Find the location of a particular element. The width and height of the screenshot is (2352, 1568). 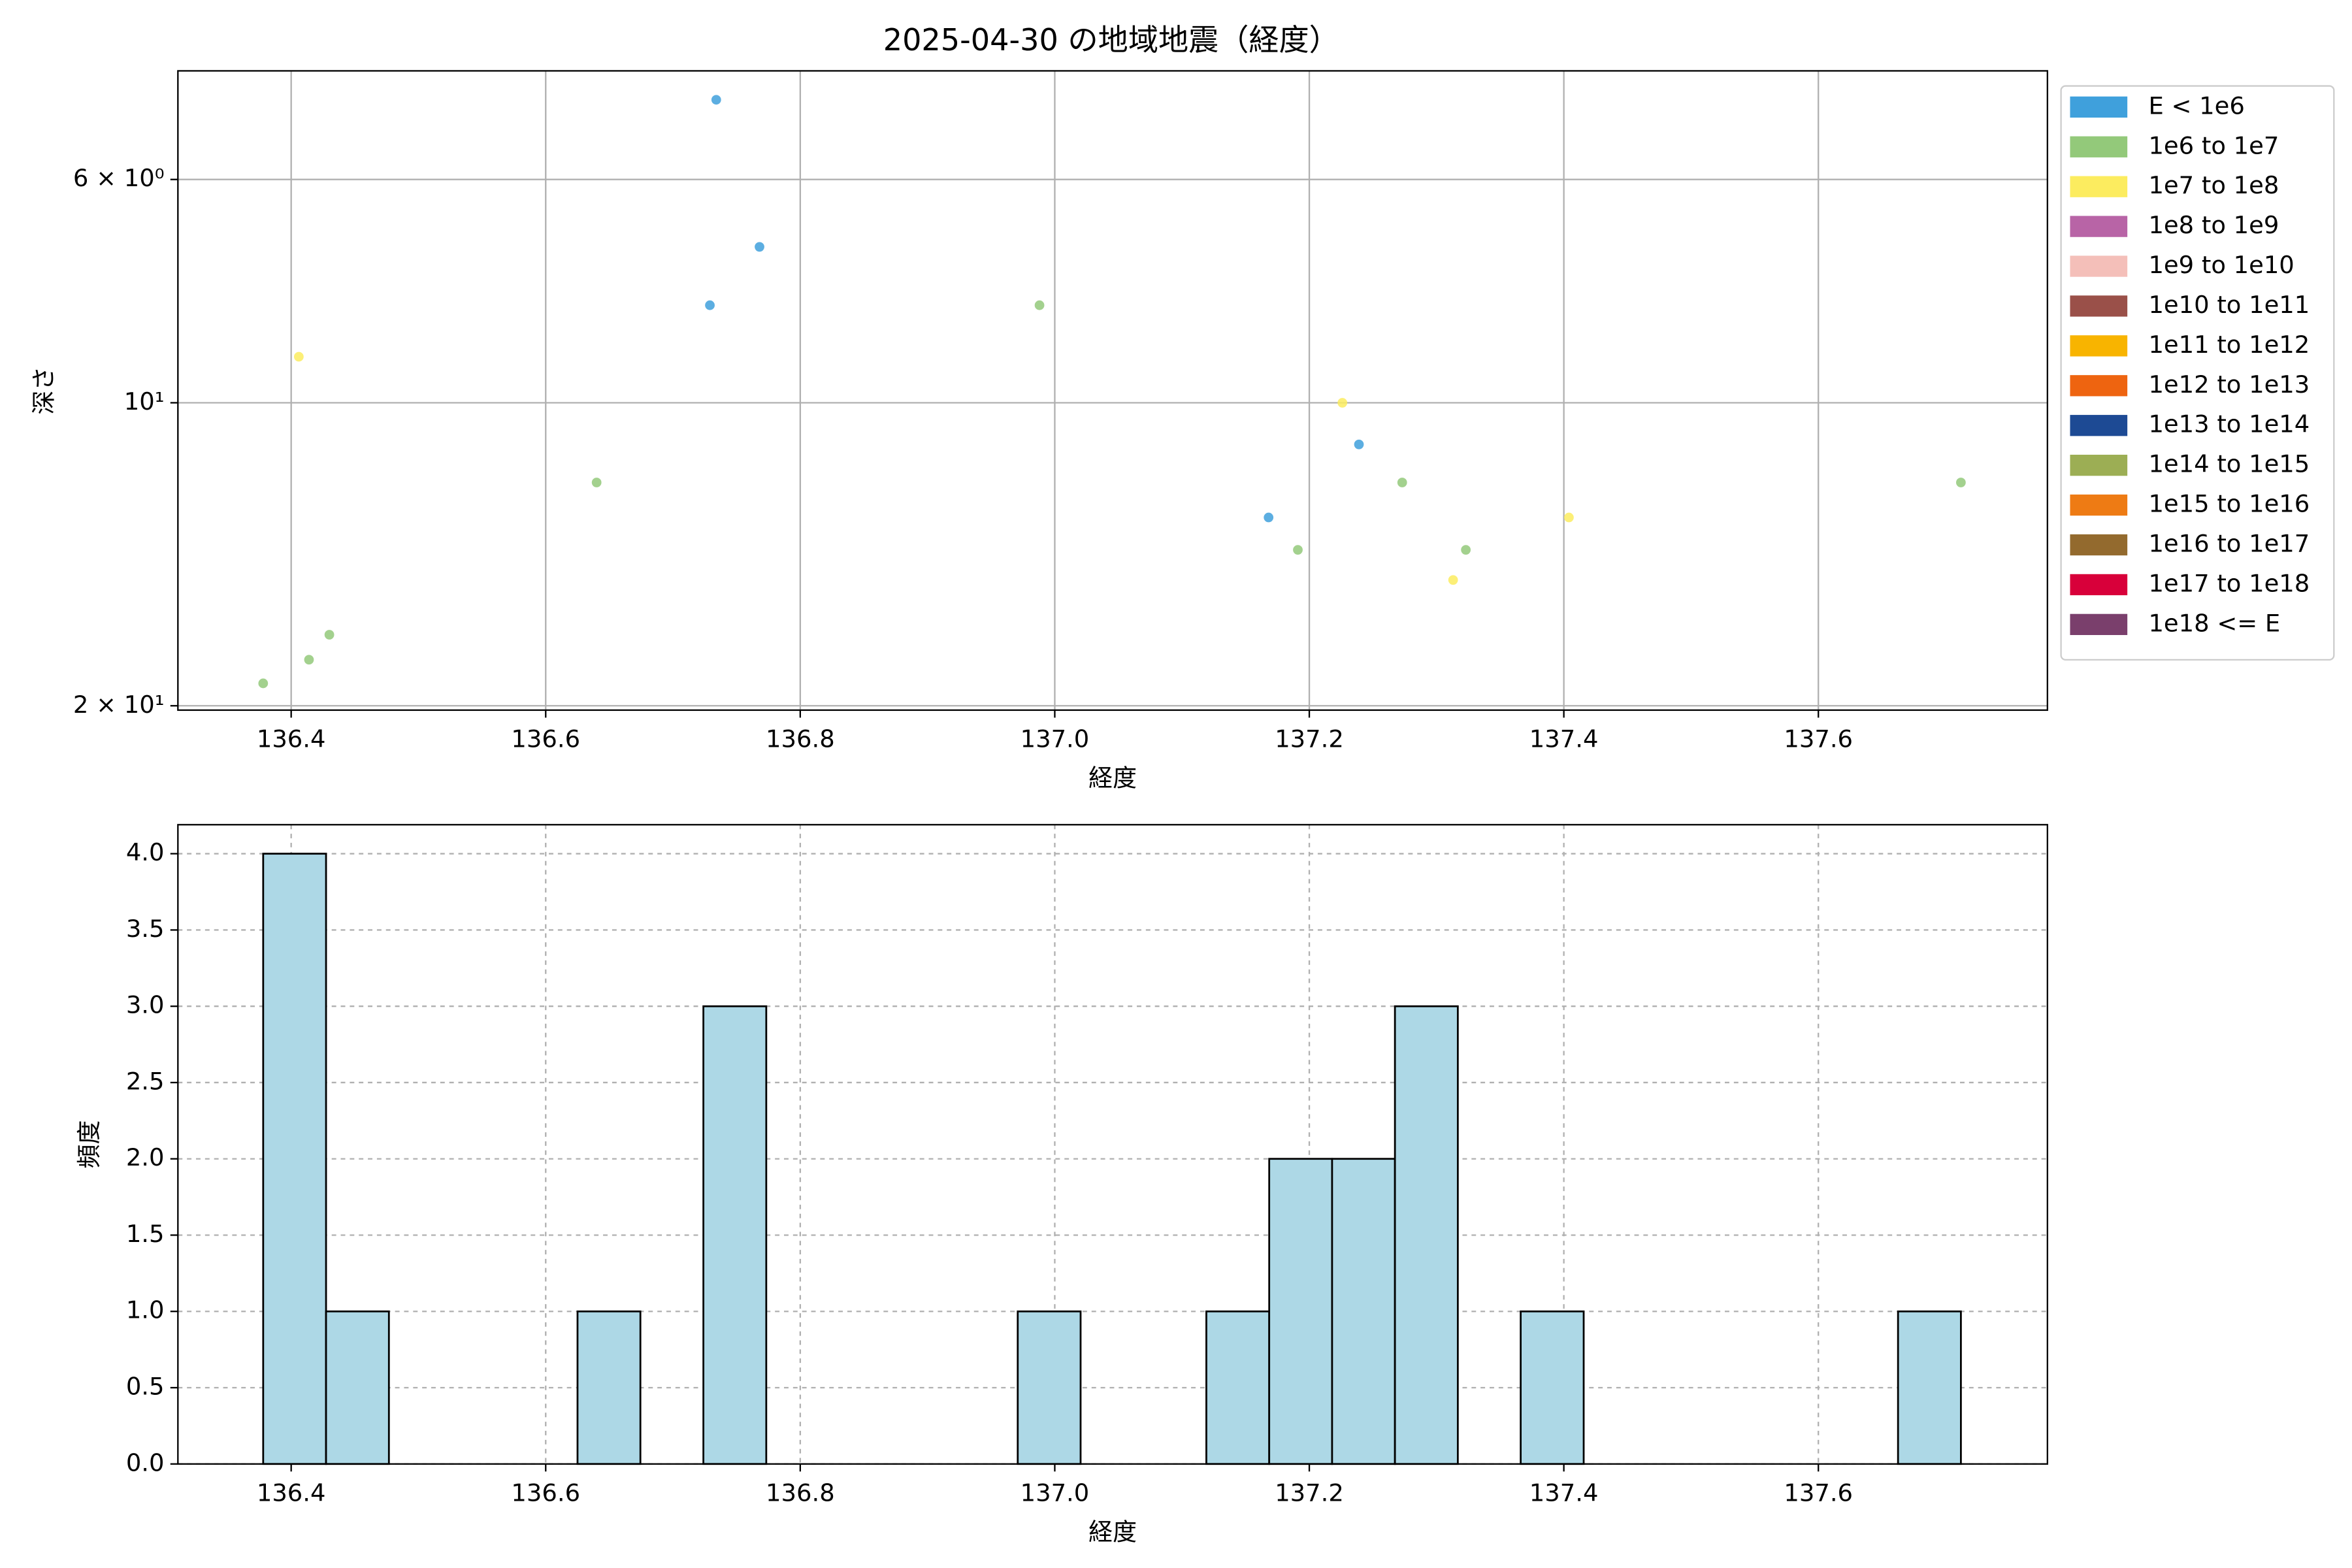

legend-label: 1e18 <= E is located at coordinates (2214, 623).